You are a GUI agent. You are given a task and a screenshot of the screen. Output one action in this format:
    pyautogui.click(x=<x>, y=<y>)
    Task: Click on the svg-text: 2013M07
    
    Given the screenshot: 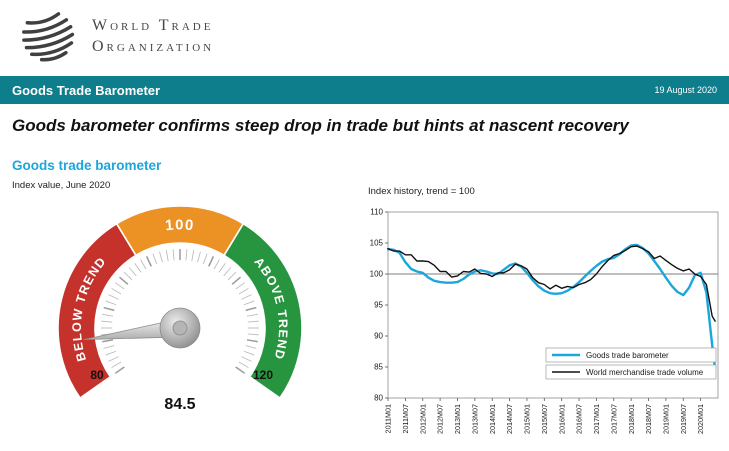 What is the action you would take?
    pyautogui.click(x=474, y=419)
    